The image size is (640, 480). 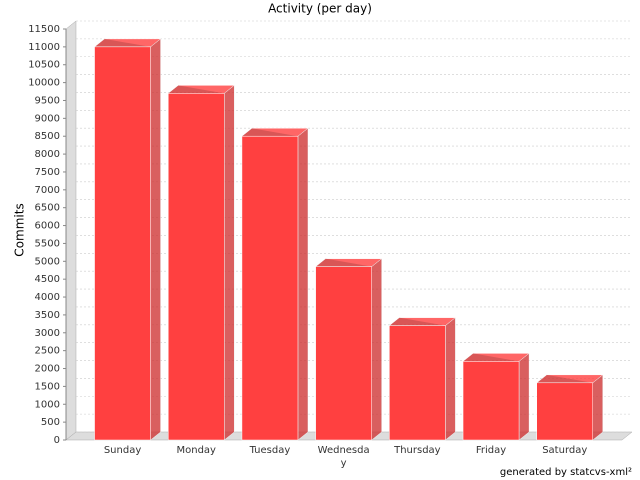 I want to click on x-tick-label: Monday, so click(x=196, y=450).